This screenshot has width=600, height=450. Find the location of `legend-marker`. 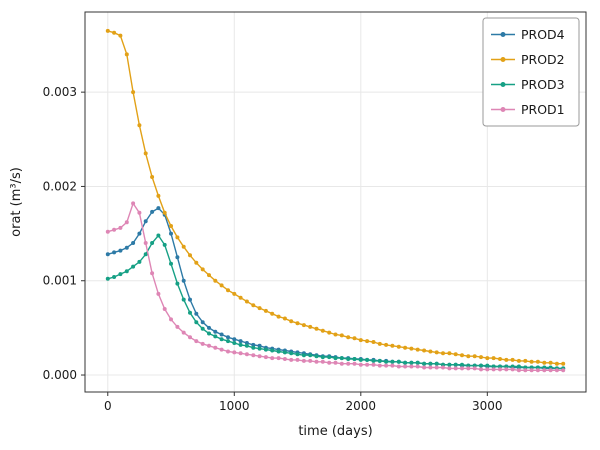

legend-marker is located at coordinates (503, 59).